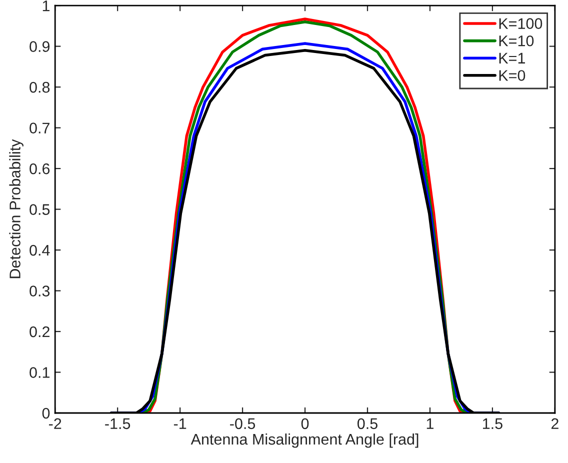  Describe the element at coordinates (40, 372) in the screenshot. I see `y-tick-label: 0.1` at that location.